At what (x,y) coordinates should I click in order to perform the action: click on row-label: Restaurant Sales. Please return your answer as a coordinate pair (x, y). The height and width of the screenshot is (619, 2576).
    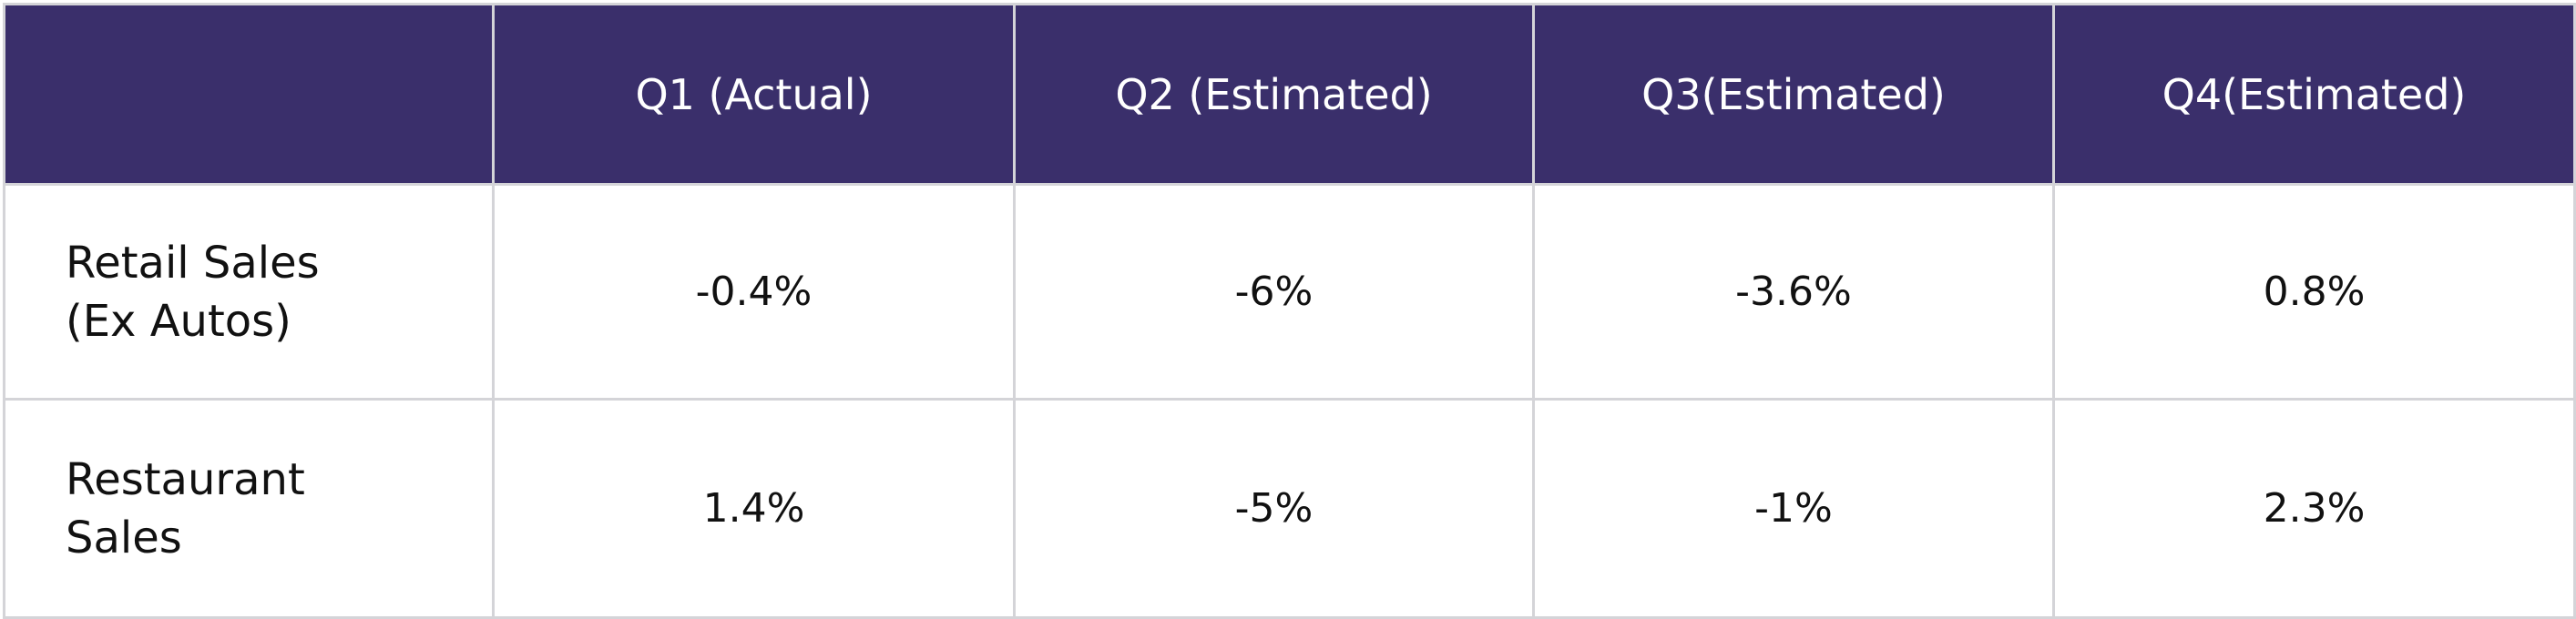
    Looking at the image, I should click on (249, 508).